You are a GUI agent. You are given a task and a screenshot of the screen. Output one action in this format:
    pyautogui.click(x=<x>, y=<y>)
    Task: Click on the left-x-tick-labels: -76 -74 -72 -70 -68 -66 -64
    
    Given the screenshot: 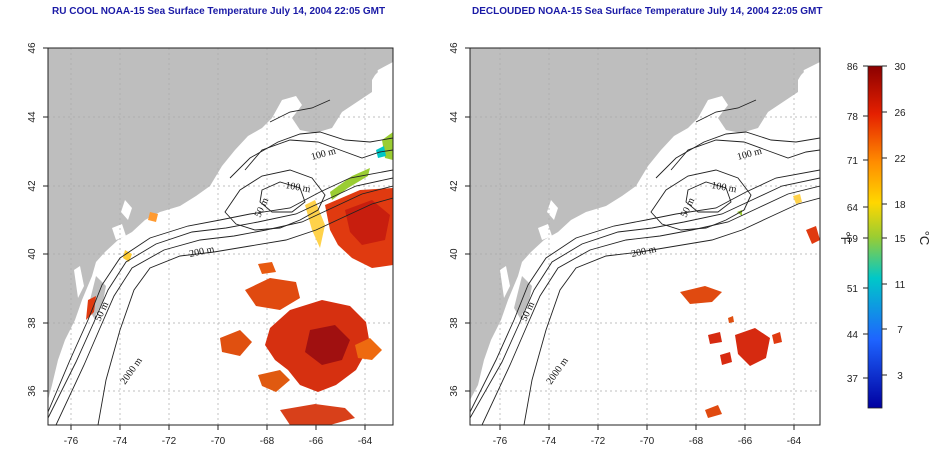 What is the action you would take?
    pyautogui.click(x=218, y=441)
    